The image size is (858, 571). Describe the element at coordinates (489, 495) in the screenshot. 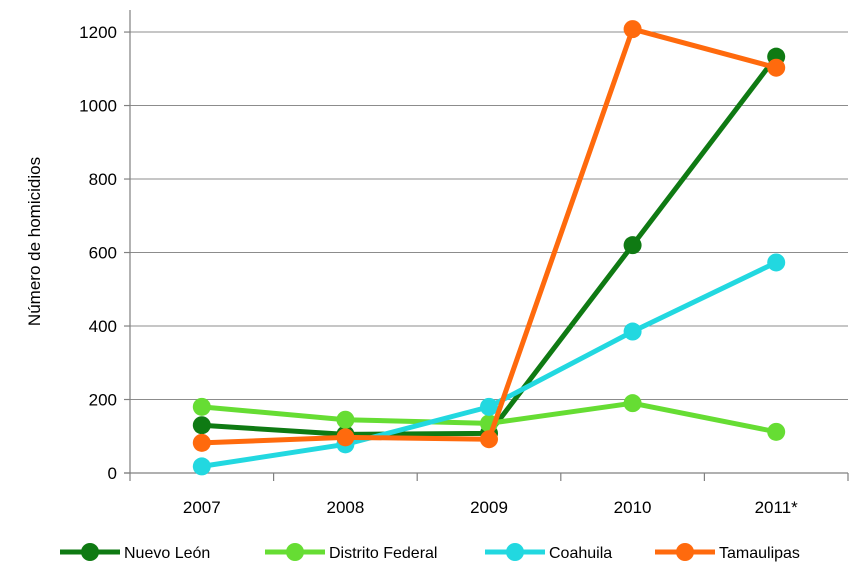

I see `x-axis-ticks: 2007 2008 2009 2010 2011*` at that location.